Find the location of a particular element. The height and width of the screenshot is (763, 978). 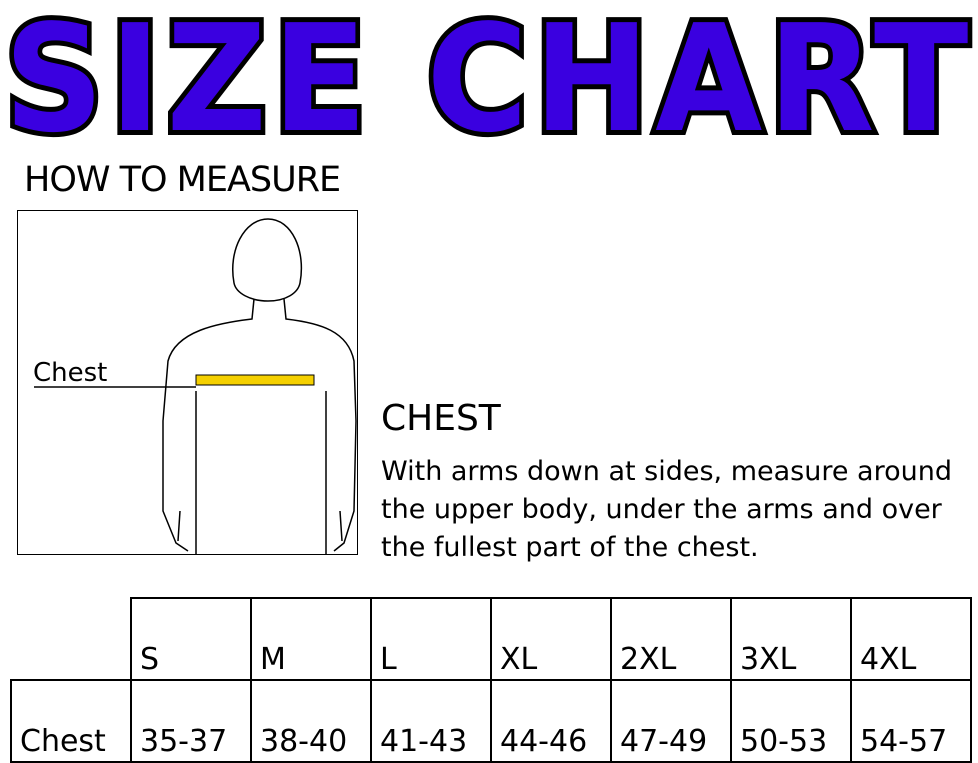

size-header-row: S M L XL 2XL 3XL 4XL is located at coordinates (491, 639).